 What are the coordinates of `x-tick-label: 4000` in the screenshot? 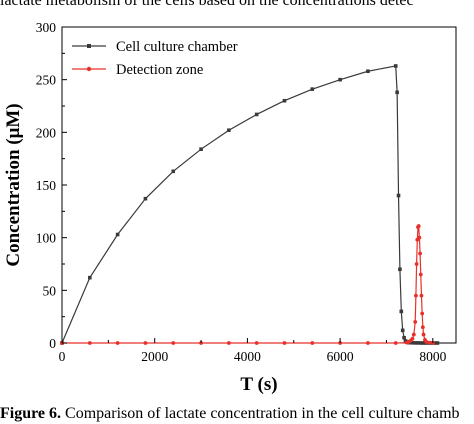 It's located at (247, 356).